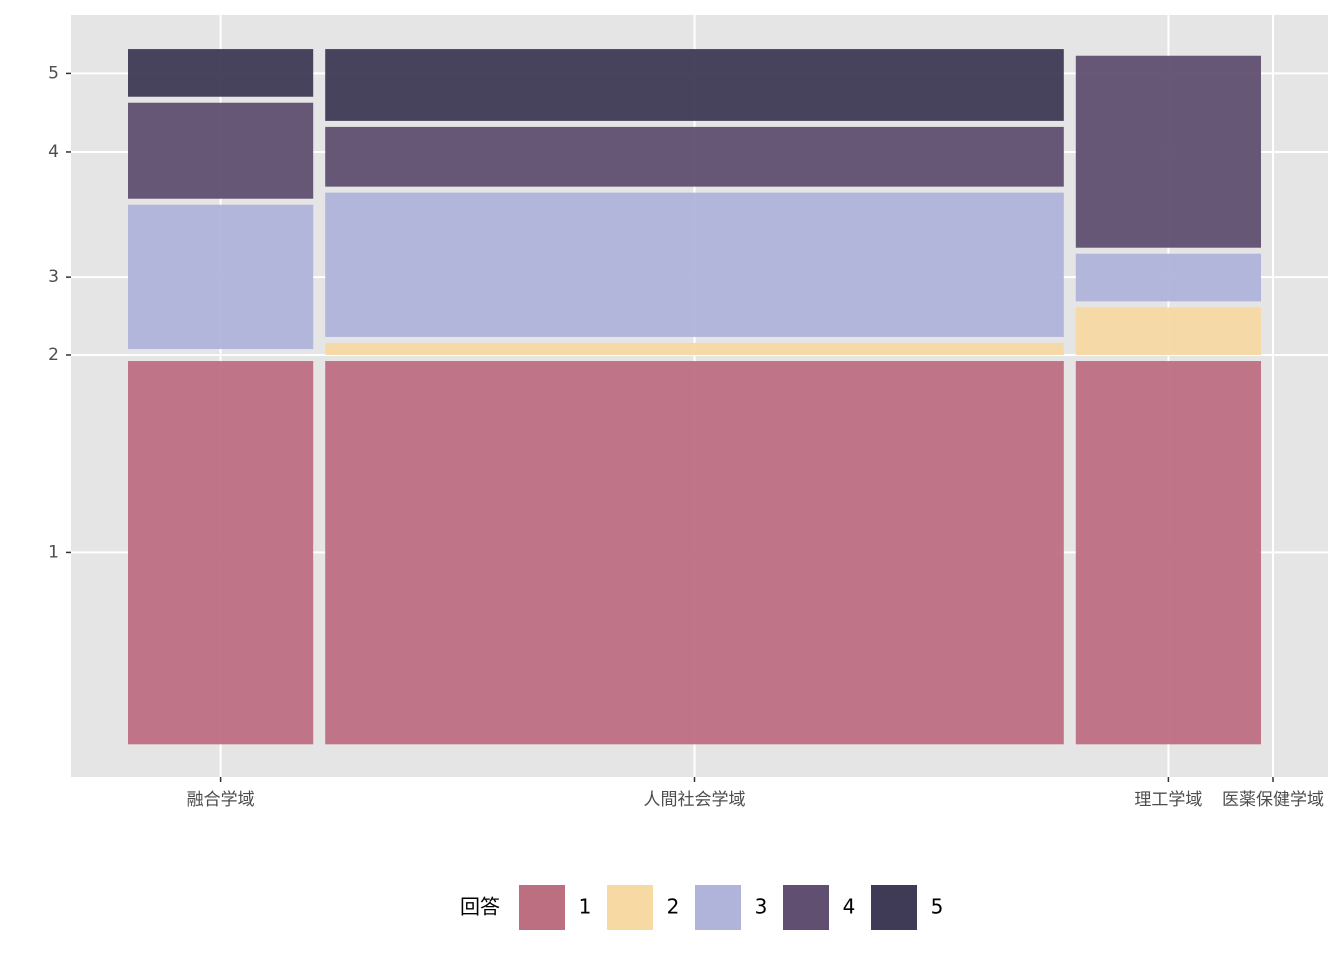  What do you see at coordinates (53, 277) in the screenshot?
I see `y-tick-label: 3` at bounding box center [53, 277].